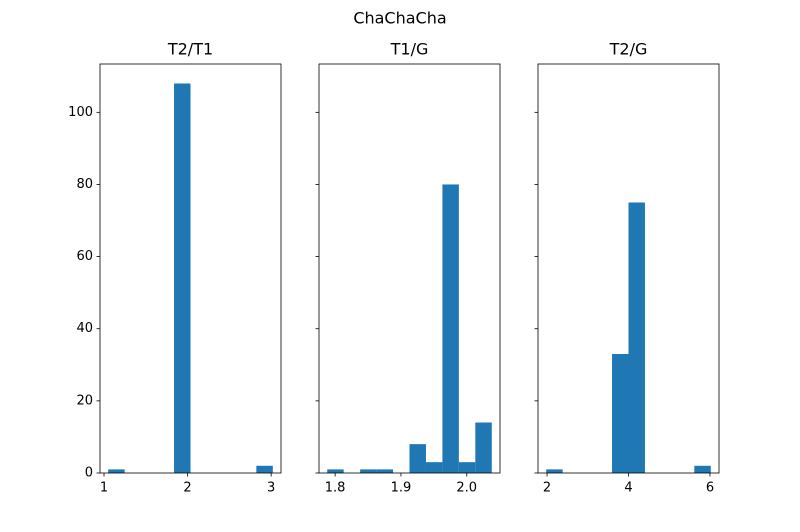 The height and width of the screenshot is (532, 800). What do you see at coordinates (271, 488) in the screenshot?
I see `x-tick-label: 3` at bounding box center [271, 488].